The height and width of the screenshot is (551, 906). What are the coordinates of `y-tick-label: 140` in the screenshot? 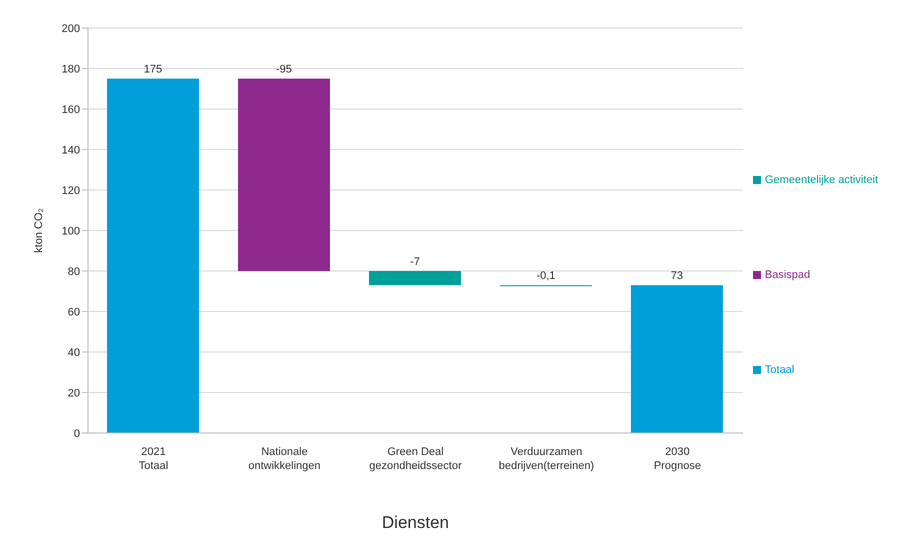 It's located at (71, 150).